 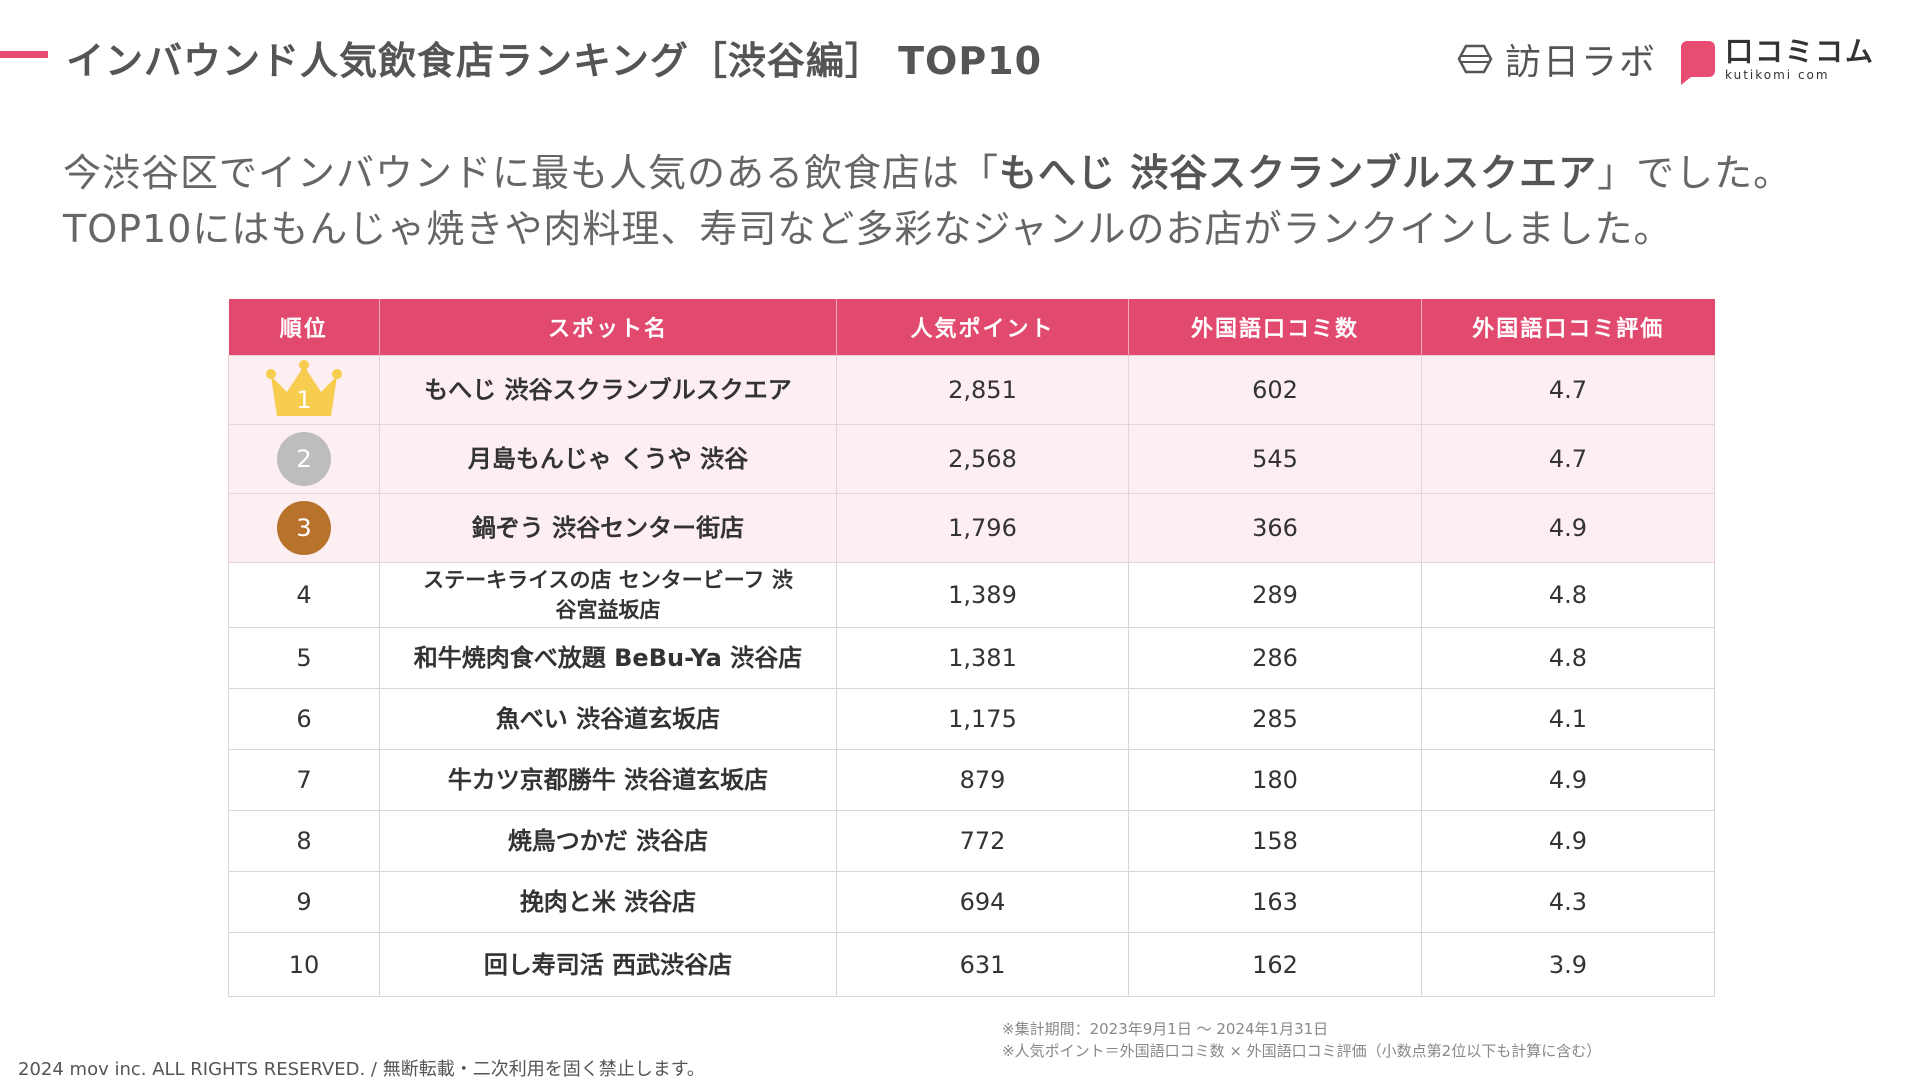 I want to click on table-row: 10 回し寿司活 西武渋谷店 631 162 3.9, so click(x=972, y=965).